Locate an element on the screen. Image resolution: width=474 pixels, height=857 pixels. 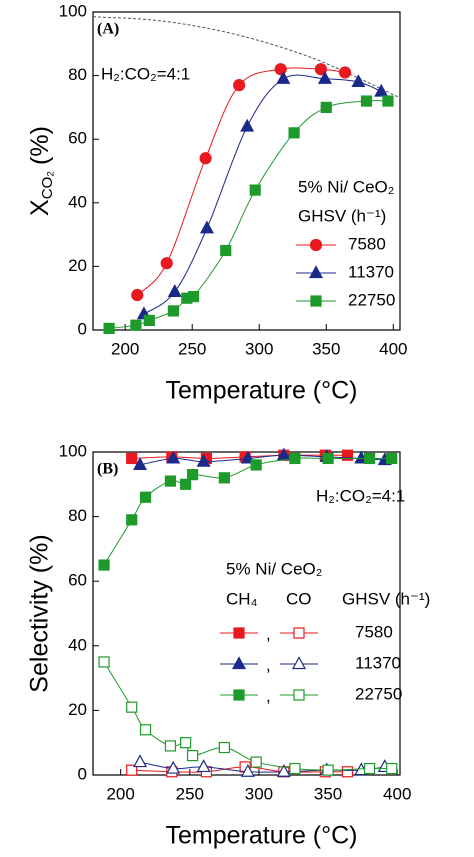
y-axis-label: XCO₂ (%) is located at coordinates (41, 171).